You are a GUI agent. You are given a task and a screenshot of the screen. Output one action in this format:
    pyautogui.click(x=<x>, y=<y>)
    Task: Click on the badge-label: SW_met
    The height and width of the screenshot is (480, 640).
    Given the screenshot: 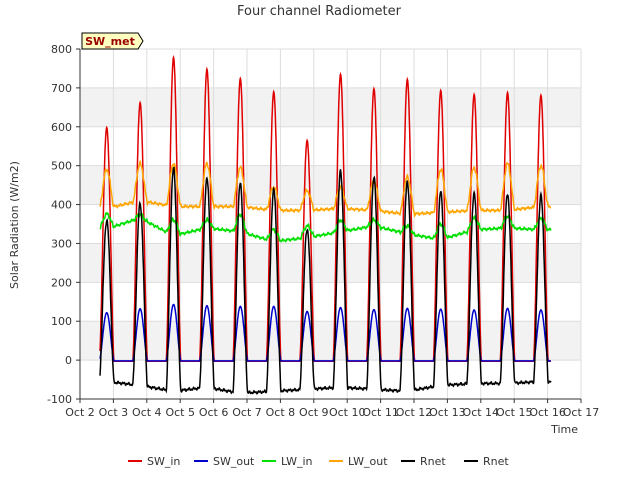 What is the action you would take?
    pyautogui.click(x=110, y=41)
    